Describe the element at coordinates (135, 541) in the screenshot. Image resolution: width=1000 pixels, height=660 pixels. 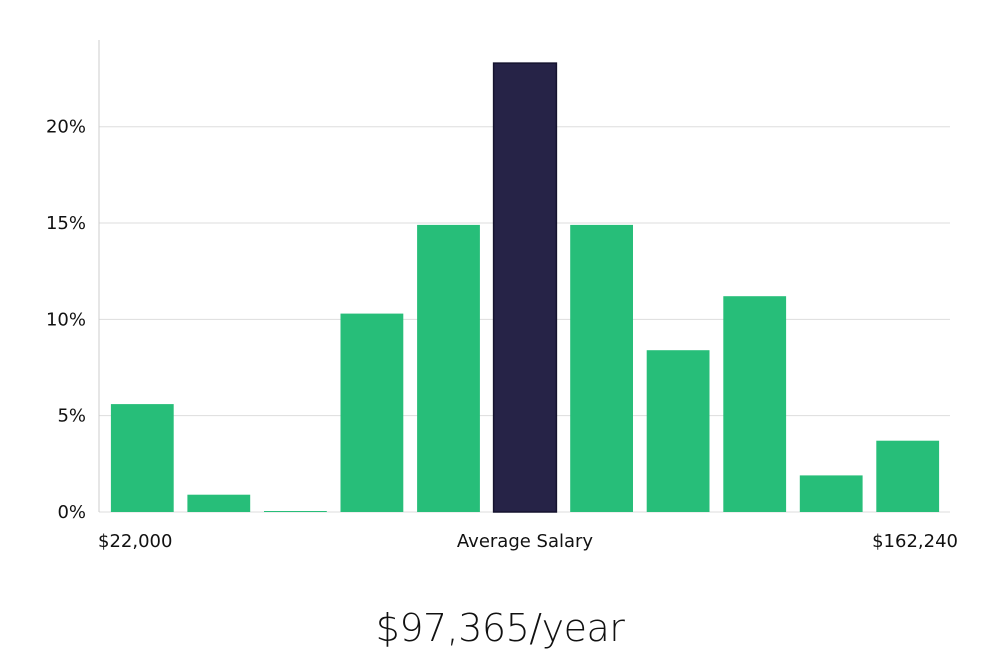
I see `x-label-min: $22,000` at that location.